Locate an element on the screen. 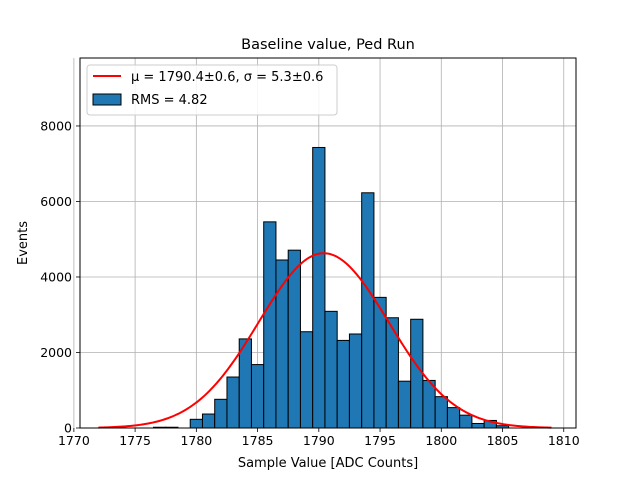 This screenshot has width=640, height=480. x-axis-ticks: 1770 1775 1780 1785 1790 1795 1800 1805 1810 is located at coordinates (319, 438).